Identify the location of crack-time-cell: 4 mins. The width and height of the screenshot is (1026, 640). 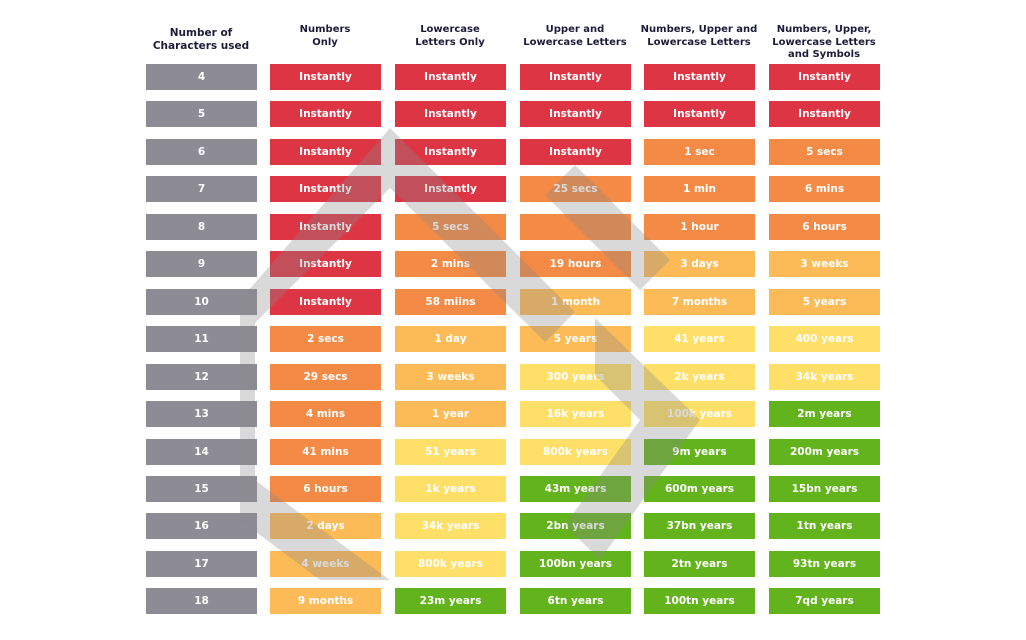
(325, 414).